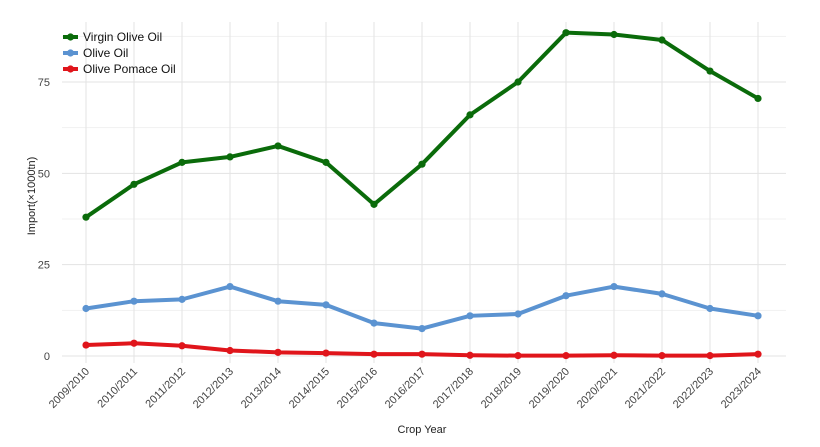 Image resolution: width=820 pixels, height=447 pixels. I want to click on x-tick-label: 2020/2021, so click(597, 388).